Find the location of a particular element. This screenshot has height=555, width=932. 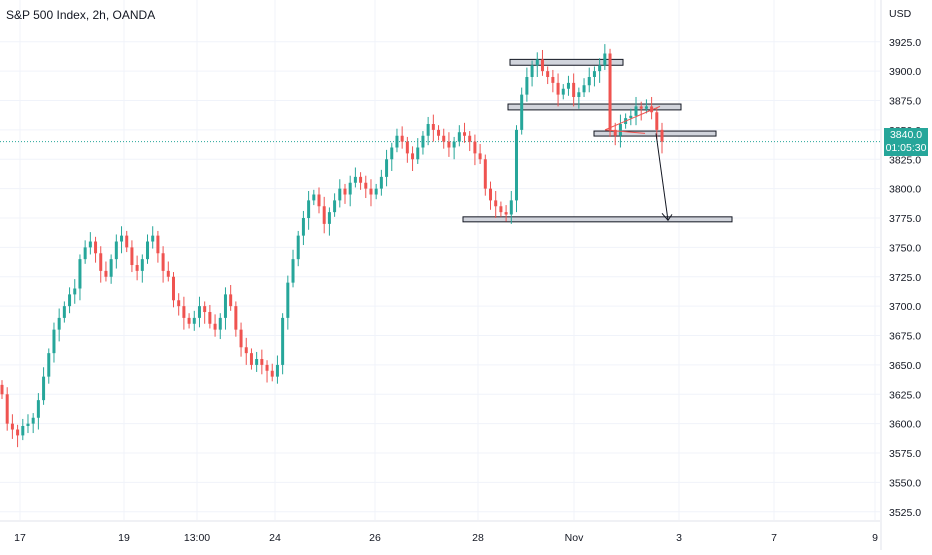

price-tick-label: 3875.0 is located at coordinates (905, 102).